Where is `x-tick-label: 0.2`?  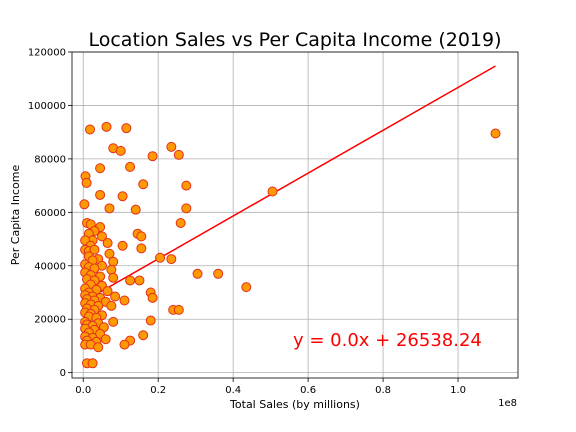 x-tick-label: 0.2 is located at coordinates (158, 390).